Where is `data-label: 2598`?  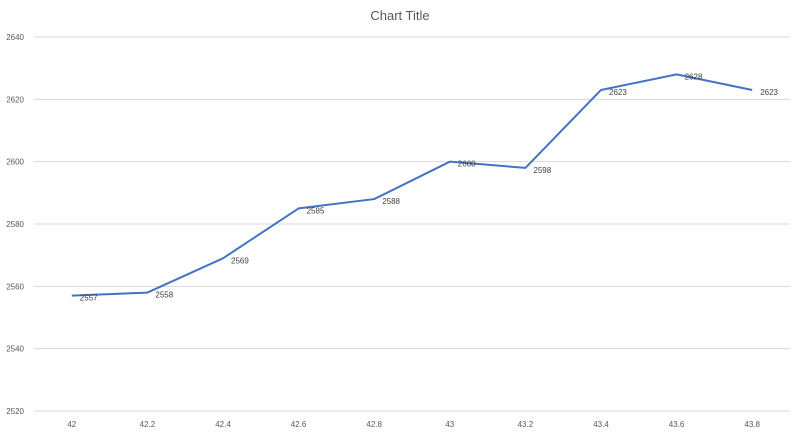 data-label: 2598 is located at coordinates (542, 170).